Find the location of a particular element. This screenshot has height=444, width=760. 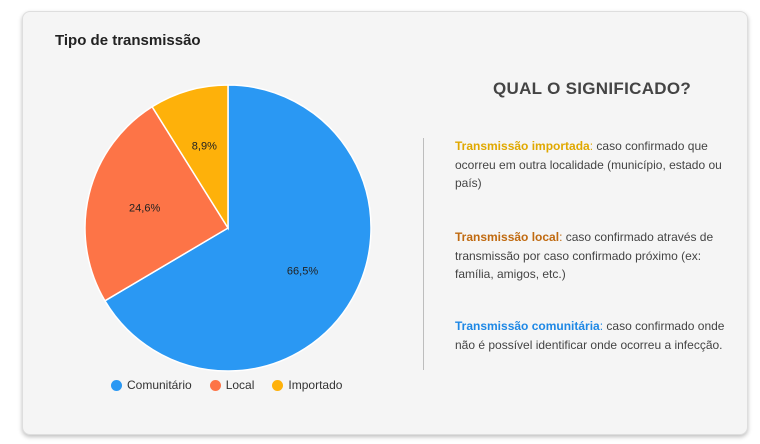

legend-item-importado: Importado is located at coordinates (307, 385).